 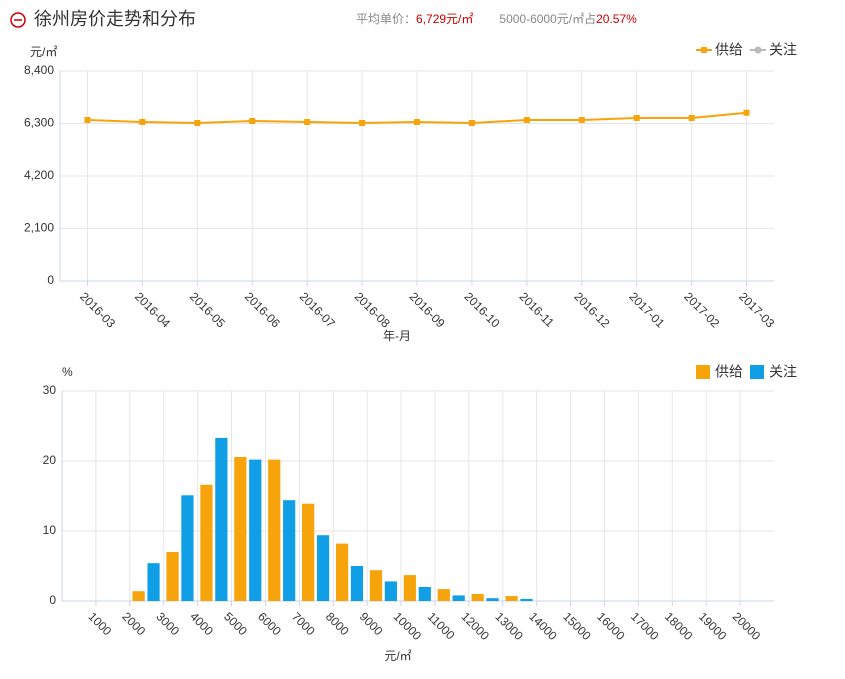 I want to click on x-tick-label: 19000, so click(x=713, y=626).